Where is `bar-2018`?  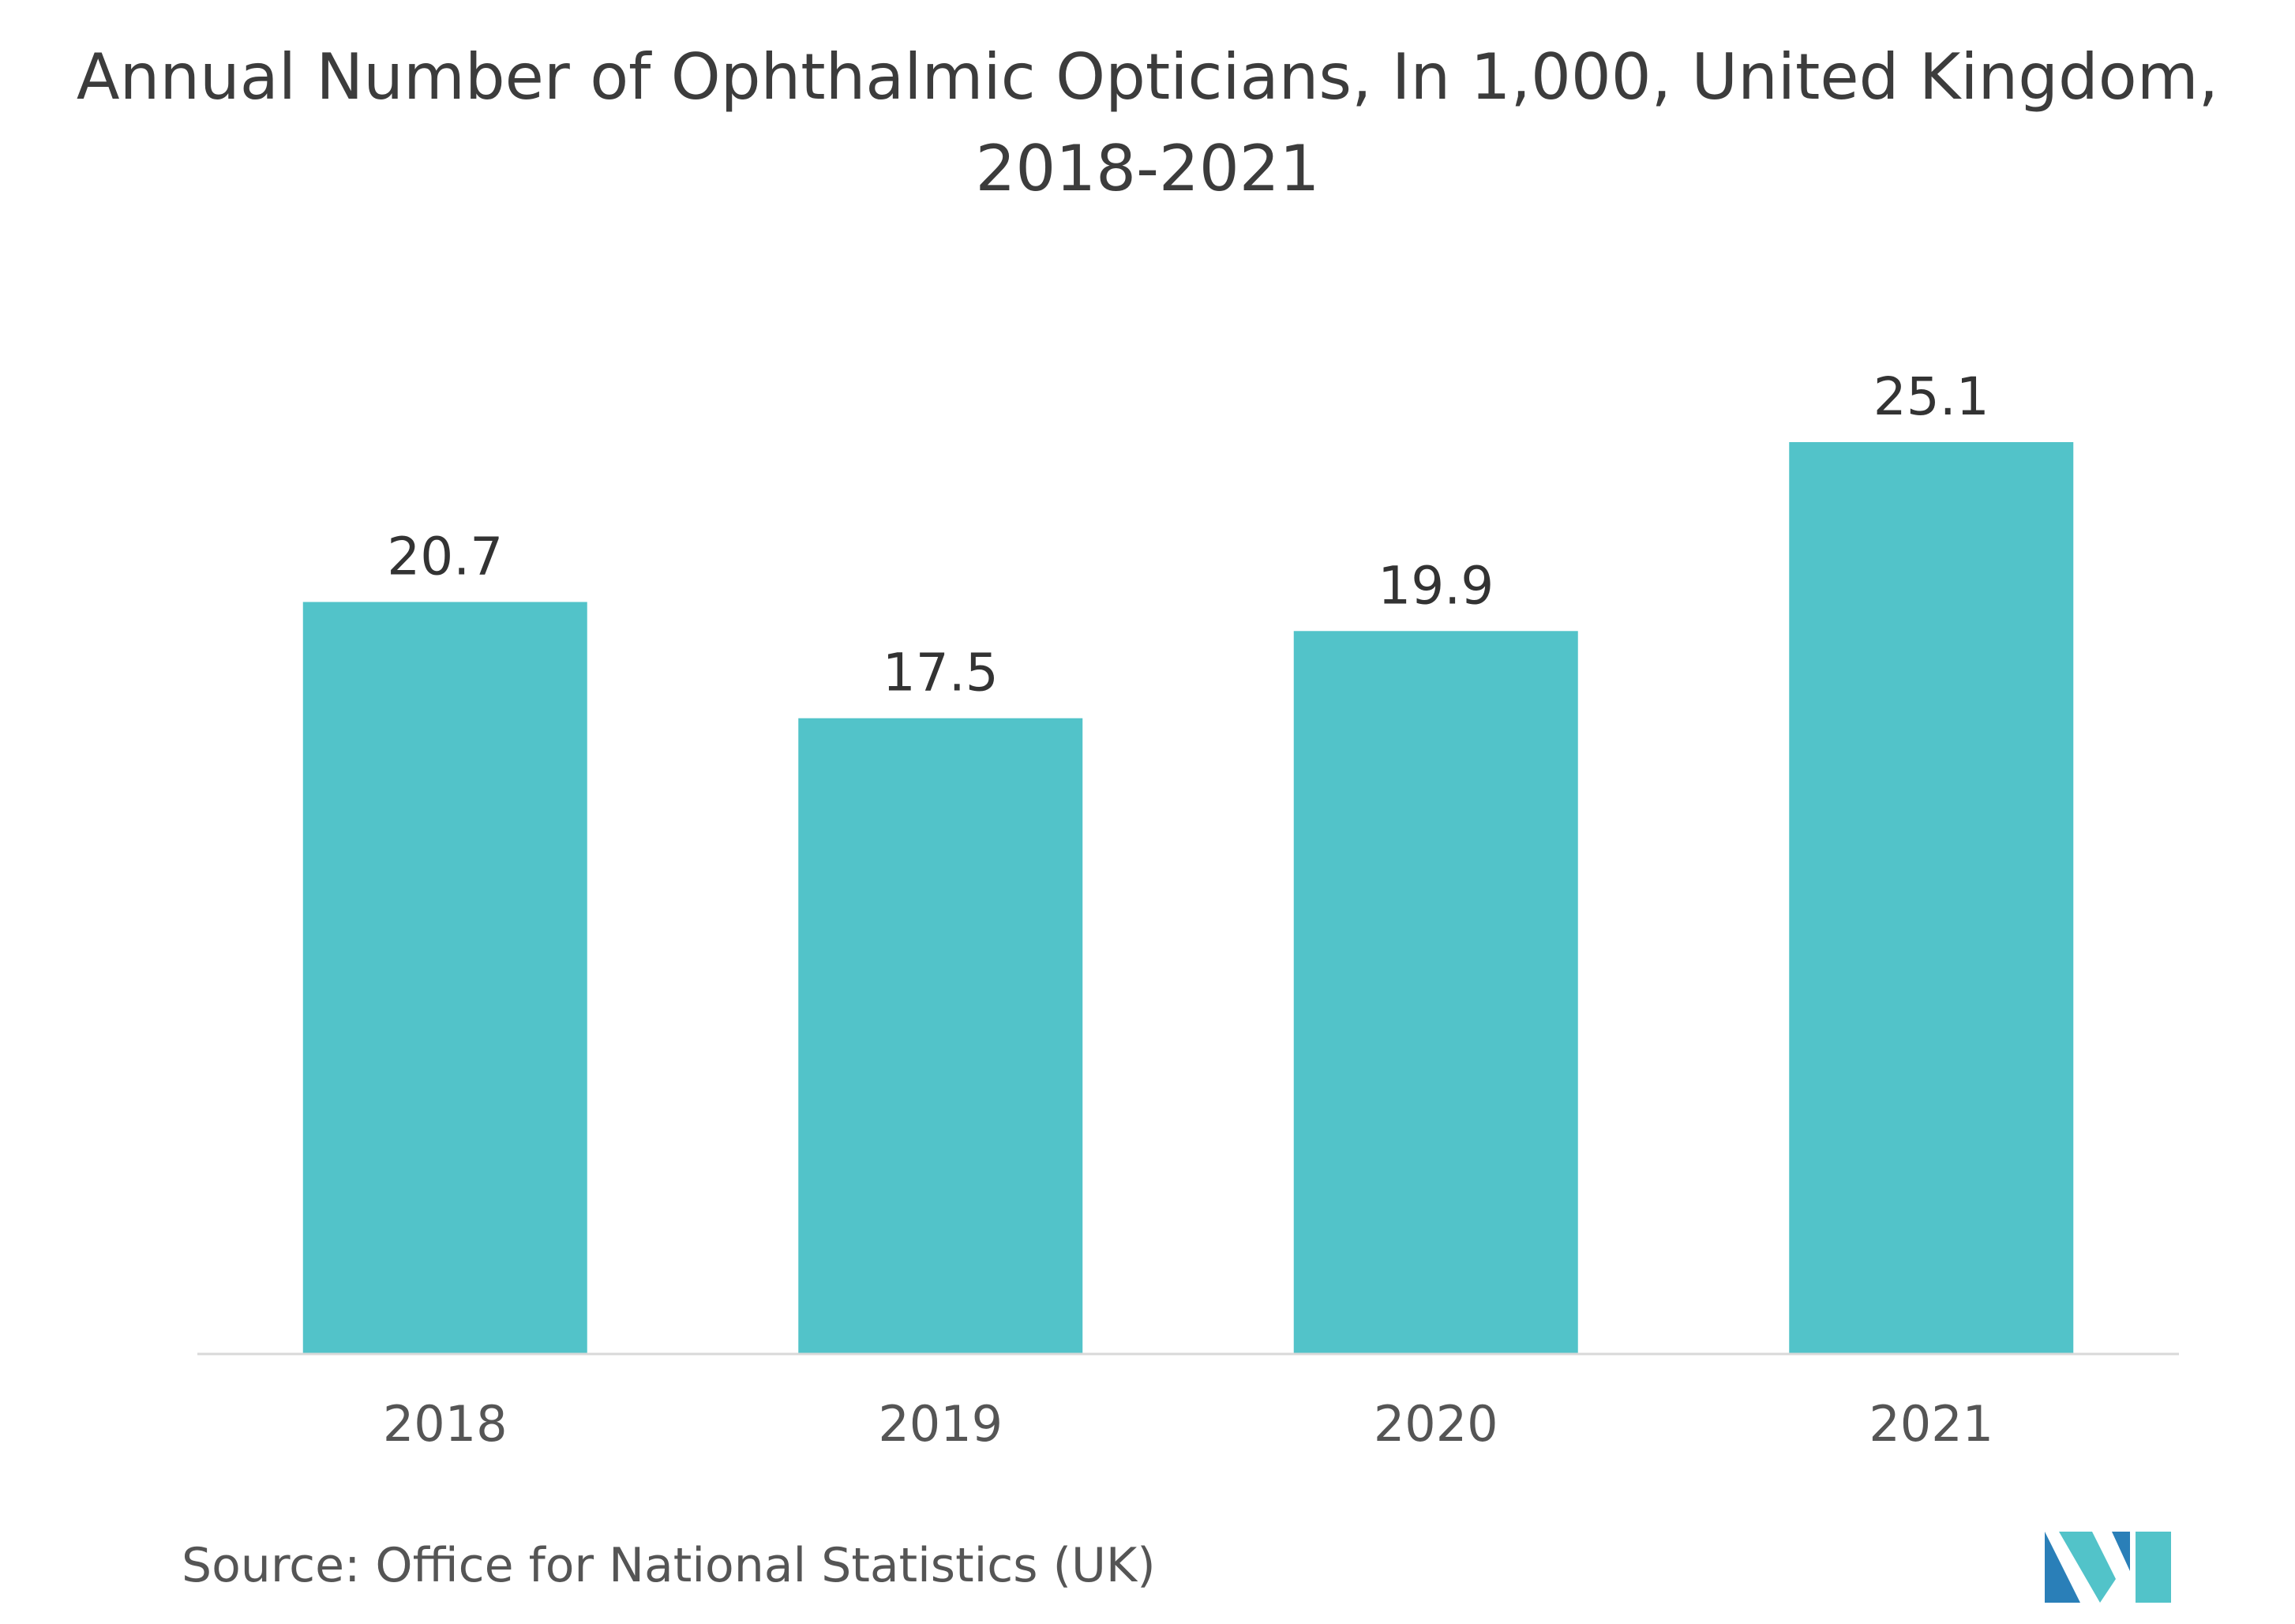 bar-2018 is located at coordinates (444, 978).